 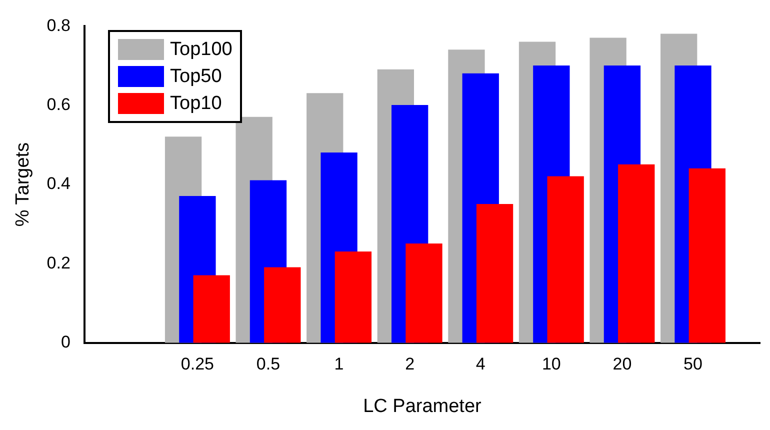 What do you see at coordinates (693, 364) in the screenshot?
I see `x-tick-label: 50` at bounding box center [693, 364].